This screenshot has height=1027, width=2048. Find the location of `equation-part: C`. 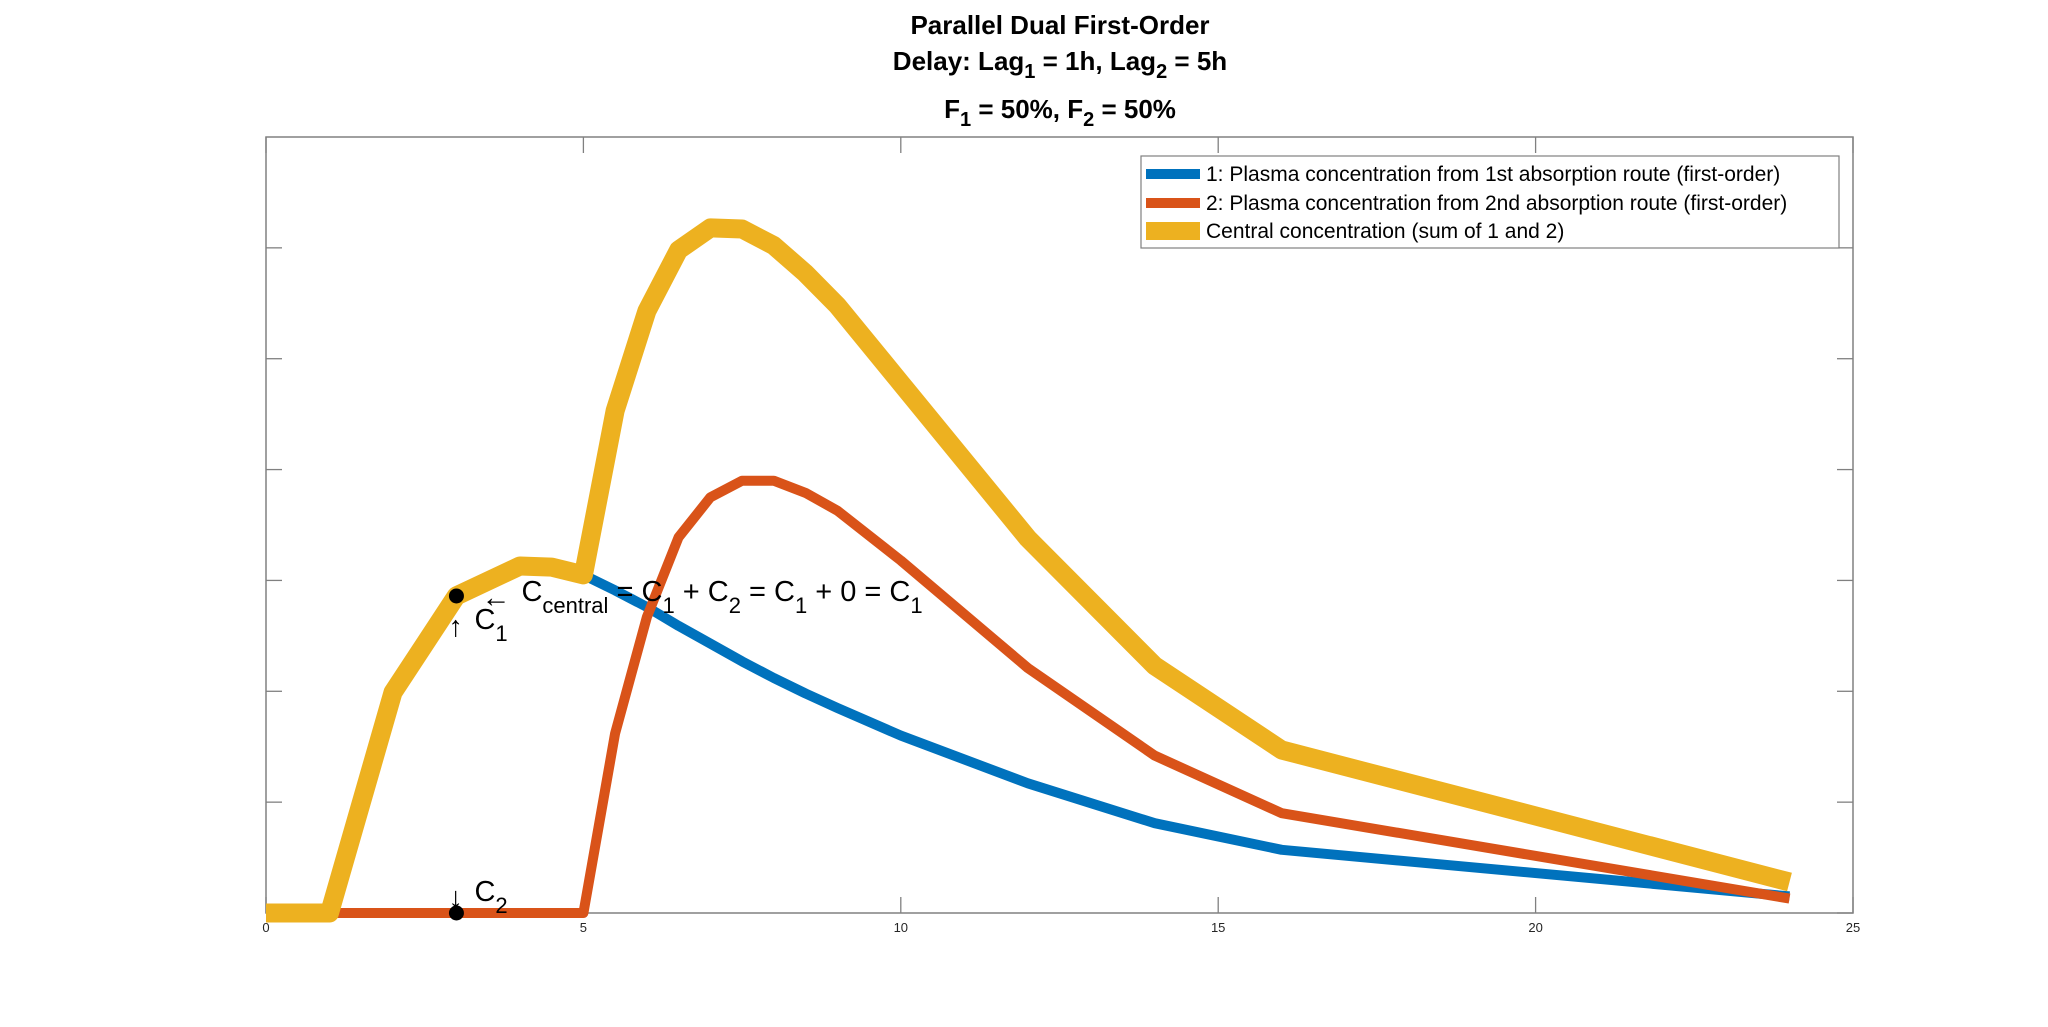

equation-part: C is located at coordinates (531, 592).